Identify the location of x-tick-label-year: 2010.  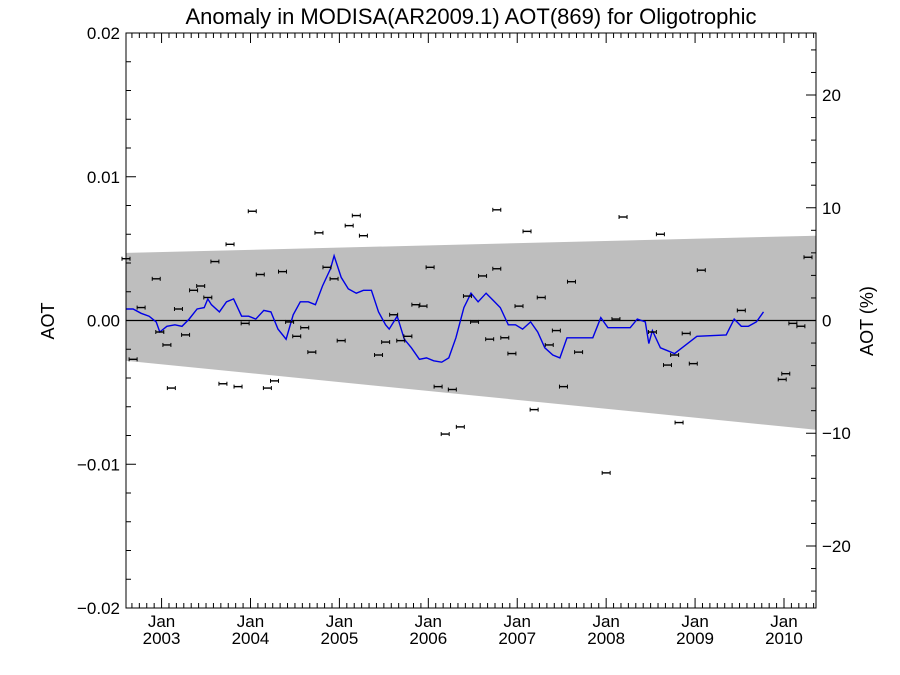
(784, 638).